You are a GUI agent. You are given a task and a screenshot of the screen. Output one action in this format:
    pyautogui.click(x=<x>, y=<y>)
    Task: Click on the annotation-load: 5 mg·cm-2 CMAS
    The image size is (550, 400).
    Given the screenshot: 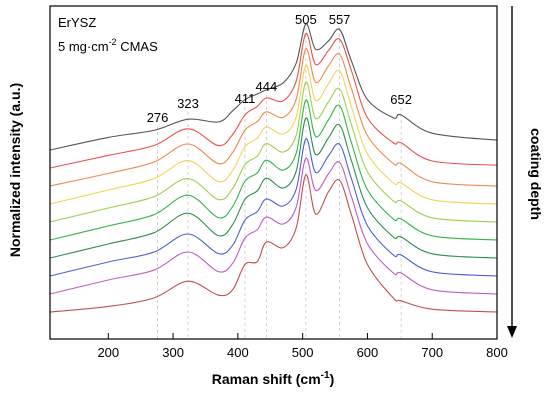 What is the action you would take?
    pyautogui.click(x=108, y=45)
    